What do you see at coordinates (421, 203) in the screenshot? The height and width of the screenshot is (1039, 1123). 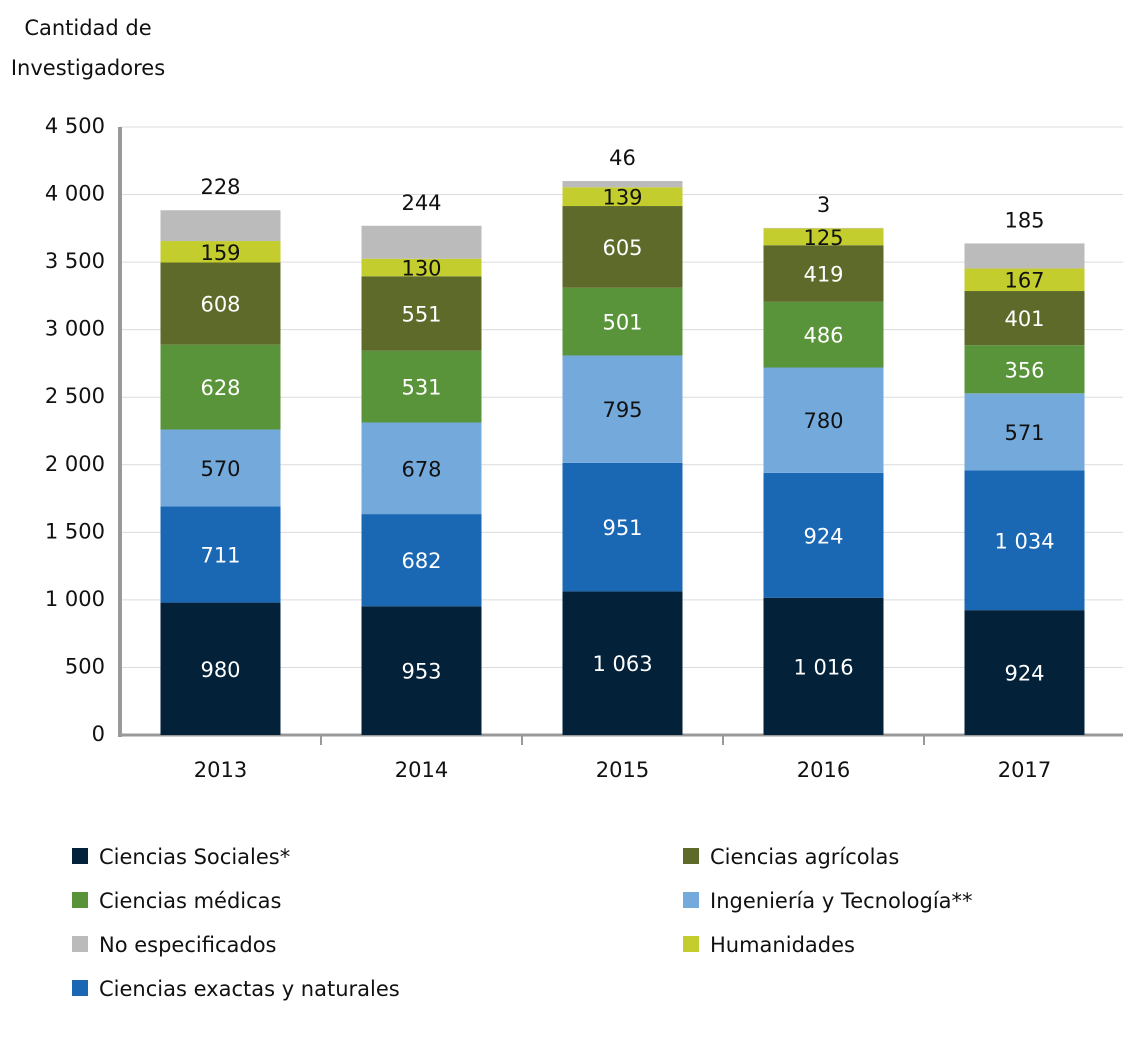 I see `value-label: 244` at bounding box center [421, 203].